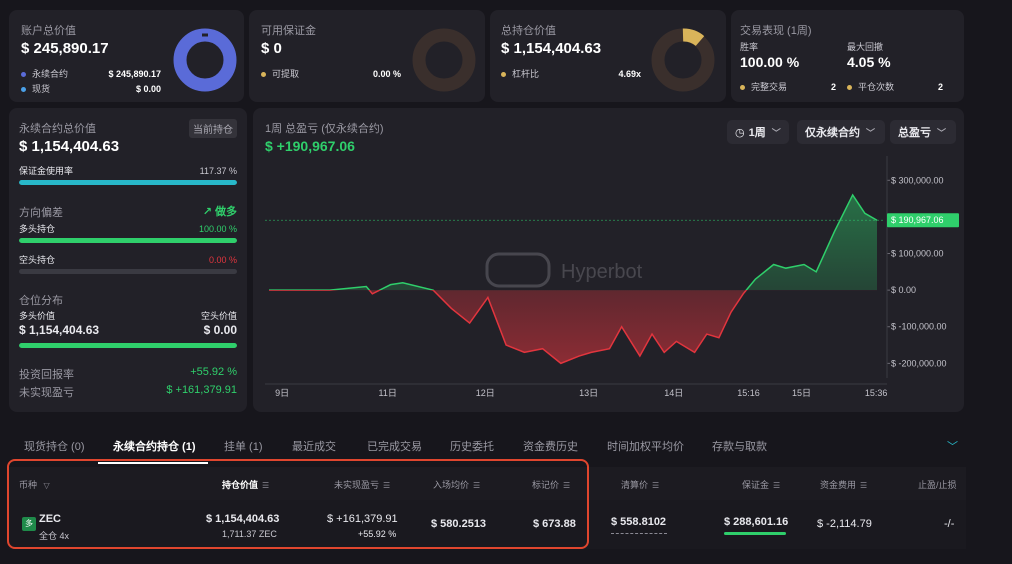 The width and height of the screenshot is (1012, 564). What do you see at coordinates (573, 242) in the screenshot?
I see `pnl-line-positive` at bounding box center [573, 242].